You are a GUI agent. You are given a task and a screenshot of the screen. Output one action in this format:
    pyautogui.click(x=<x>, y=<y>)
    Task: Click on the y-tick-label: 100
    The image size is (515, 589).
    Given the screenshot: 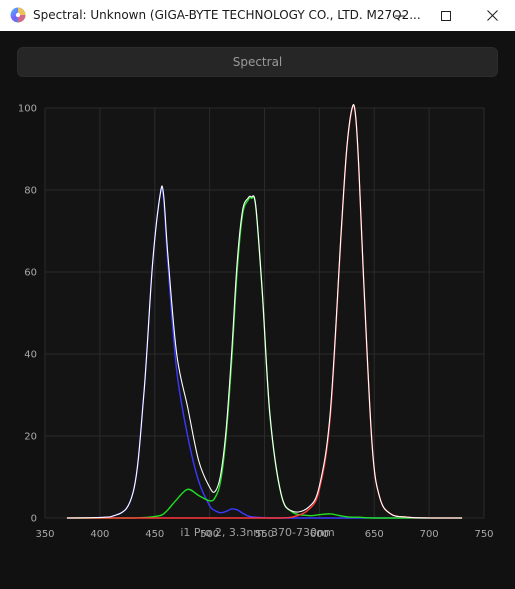 What is the action you would take?
    pyautogui.click(x=27, y=109)
    